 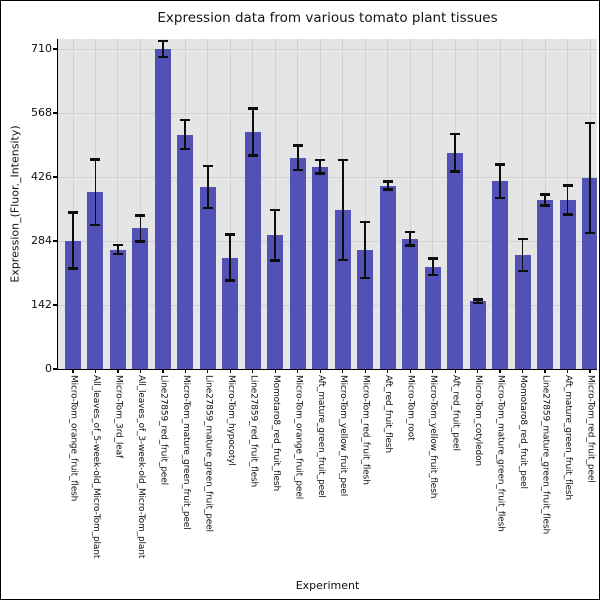 I want to click on x-tick-label: Micro-Tom_mature_green_fruit_peel, so click(x=185, y=452).